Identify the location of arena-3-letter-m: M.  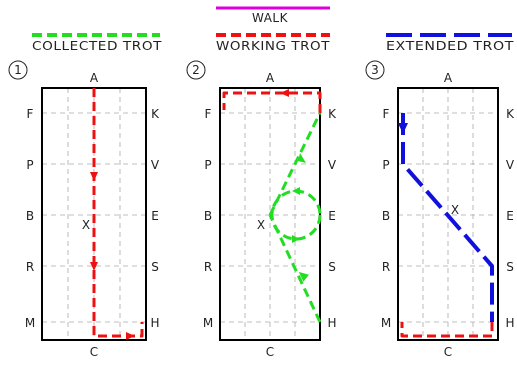
(386, 323).